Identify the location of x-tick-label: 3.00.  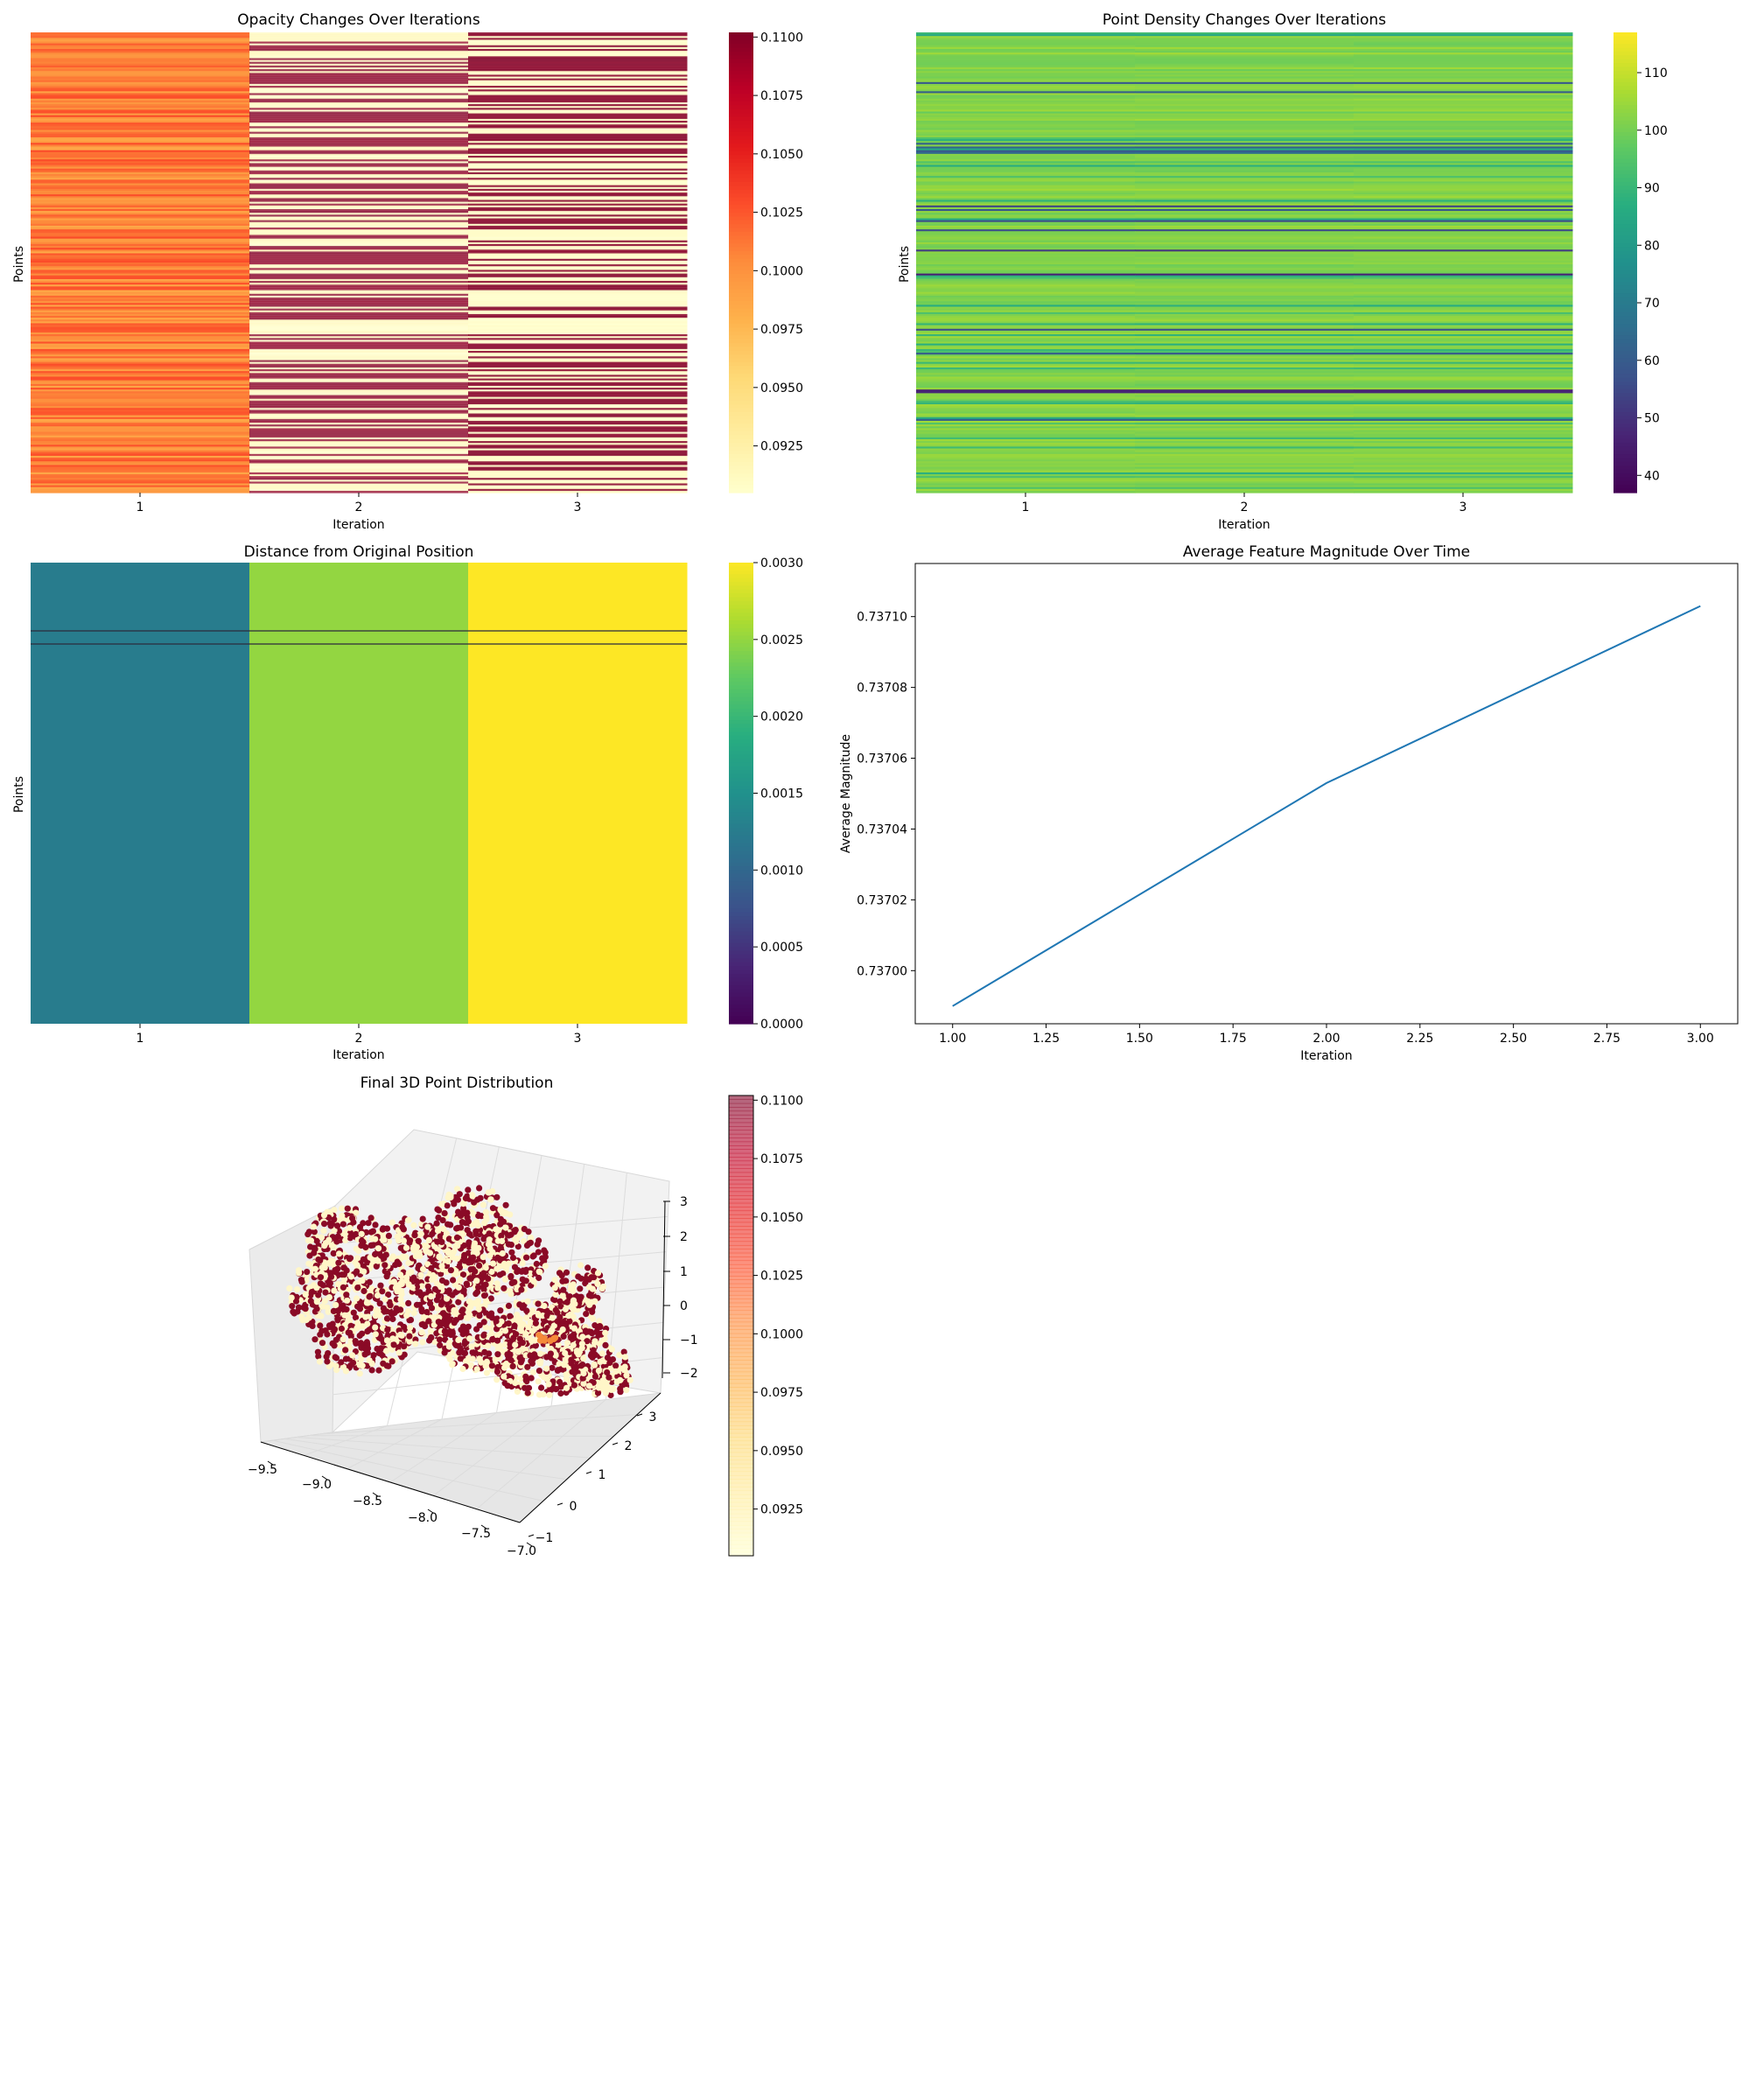
(1700, 1039).